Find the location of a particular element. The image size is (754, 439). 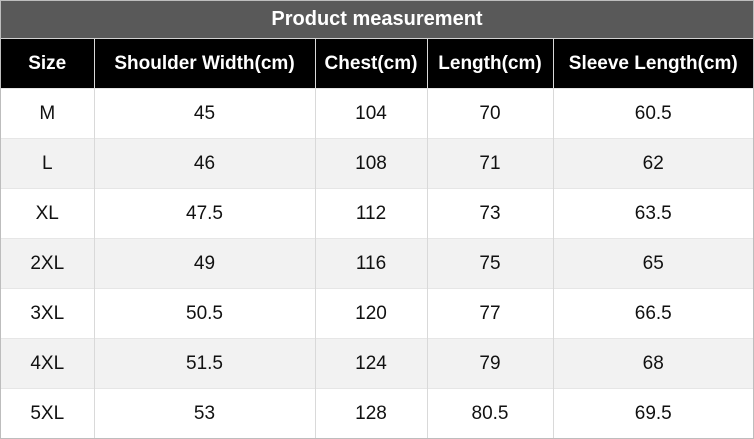

measurement-cell: 128 is located at coordinates (370, 413).